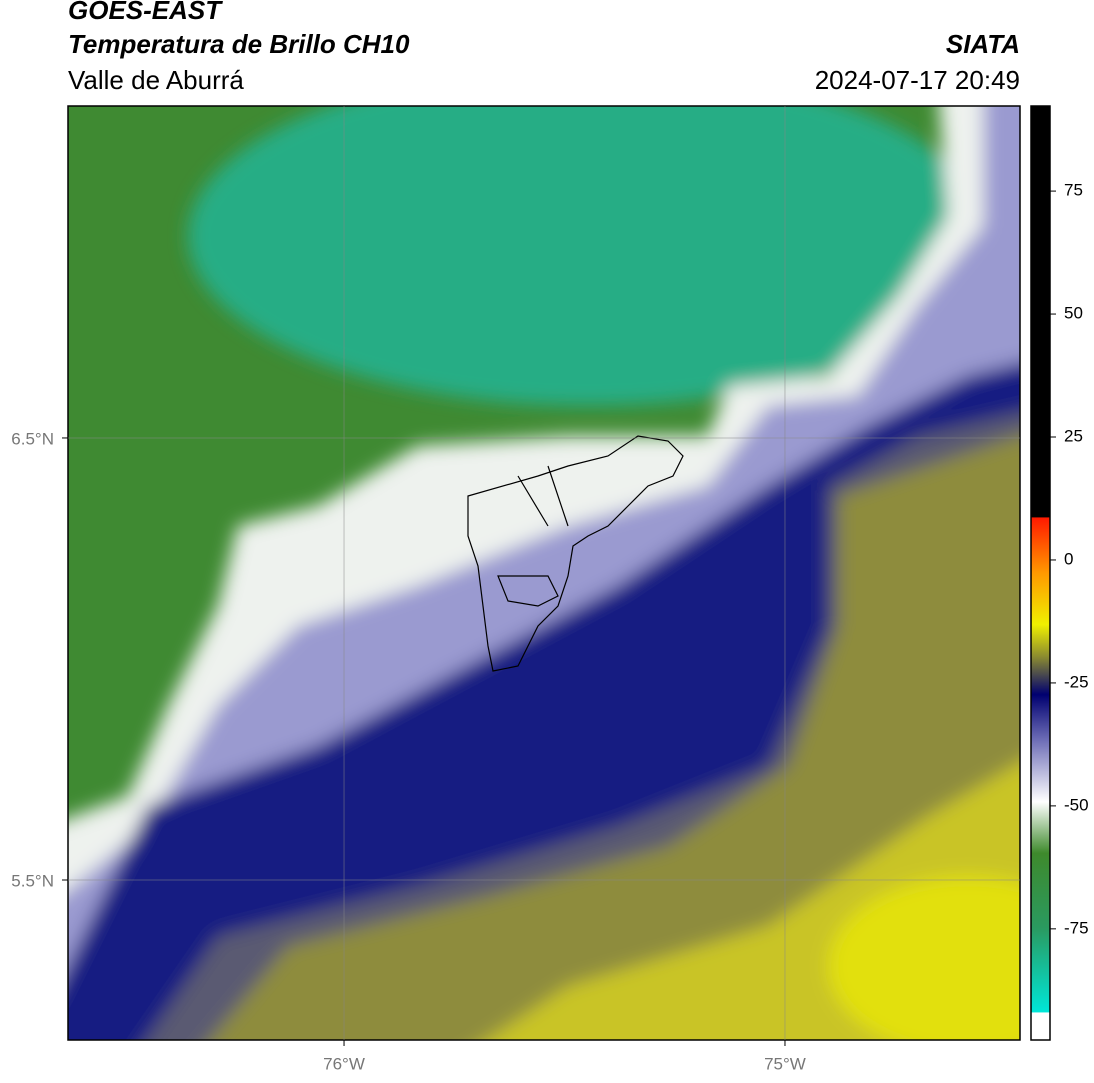 The height and width of the screenshot is (1083, 1094). Describe the element at coordinates (1040, 573) in the screenshot. I see `colorbar` at that location.